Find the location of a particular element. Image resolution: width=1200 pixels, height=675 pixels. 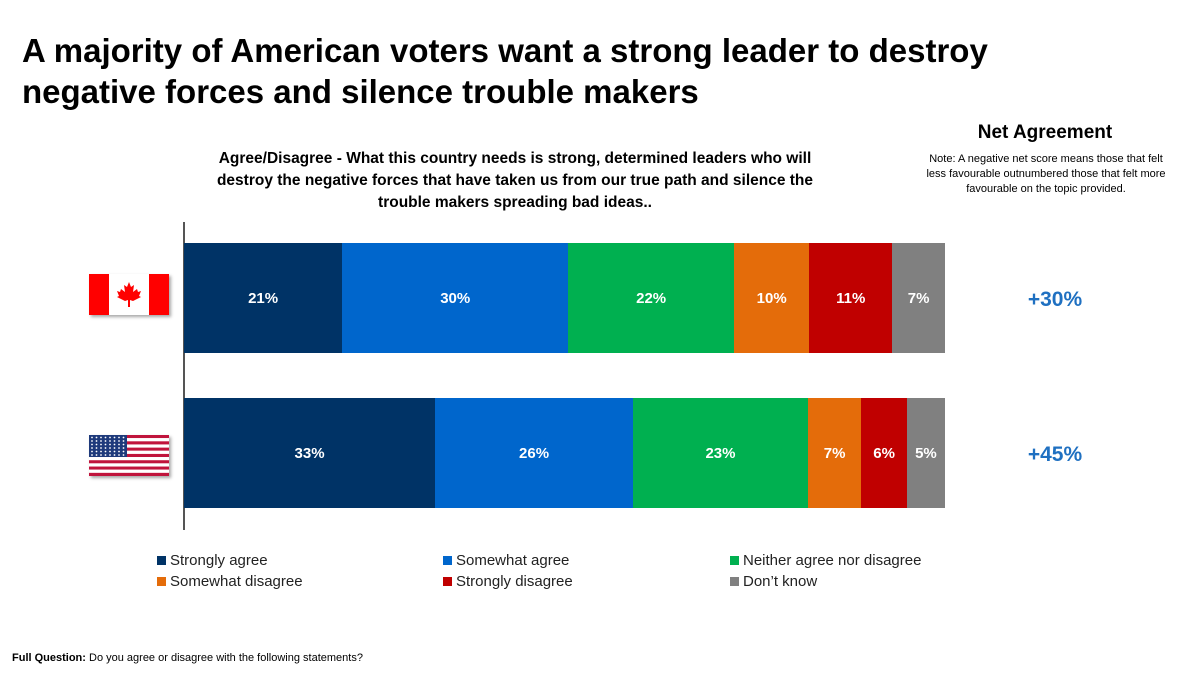

legend-label: Strongly disagree is located at coordinates (514, 581).